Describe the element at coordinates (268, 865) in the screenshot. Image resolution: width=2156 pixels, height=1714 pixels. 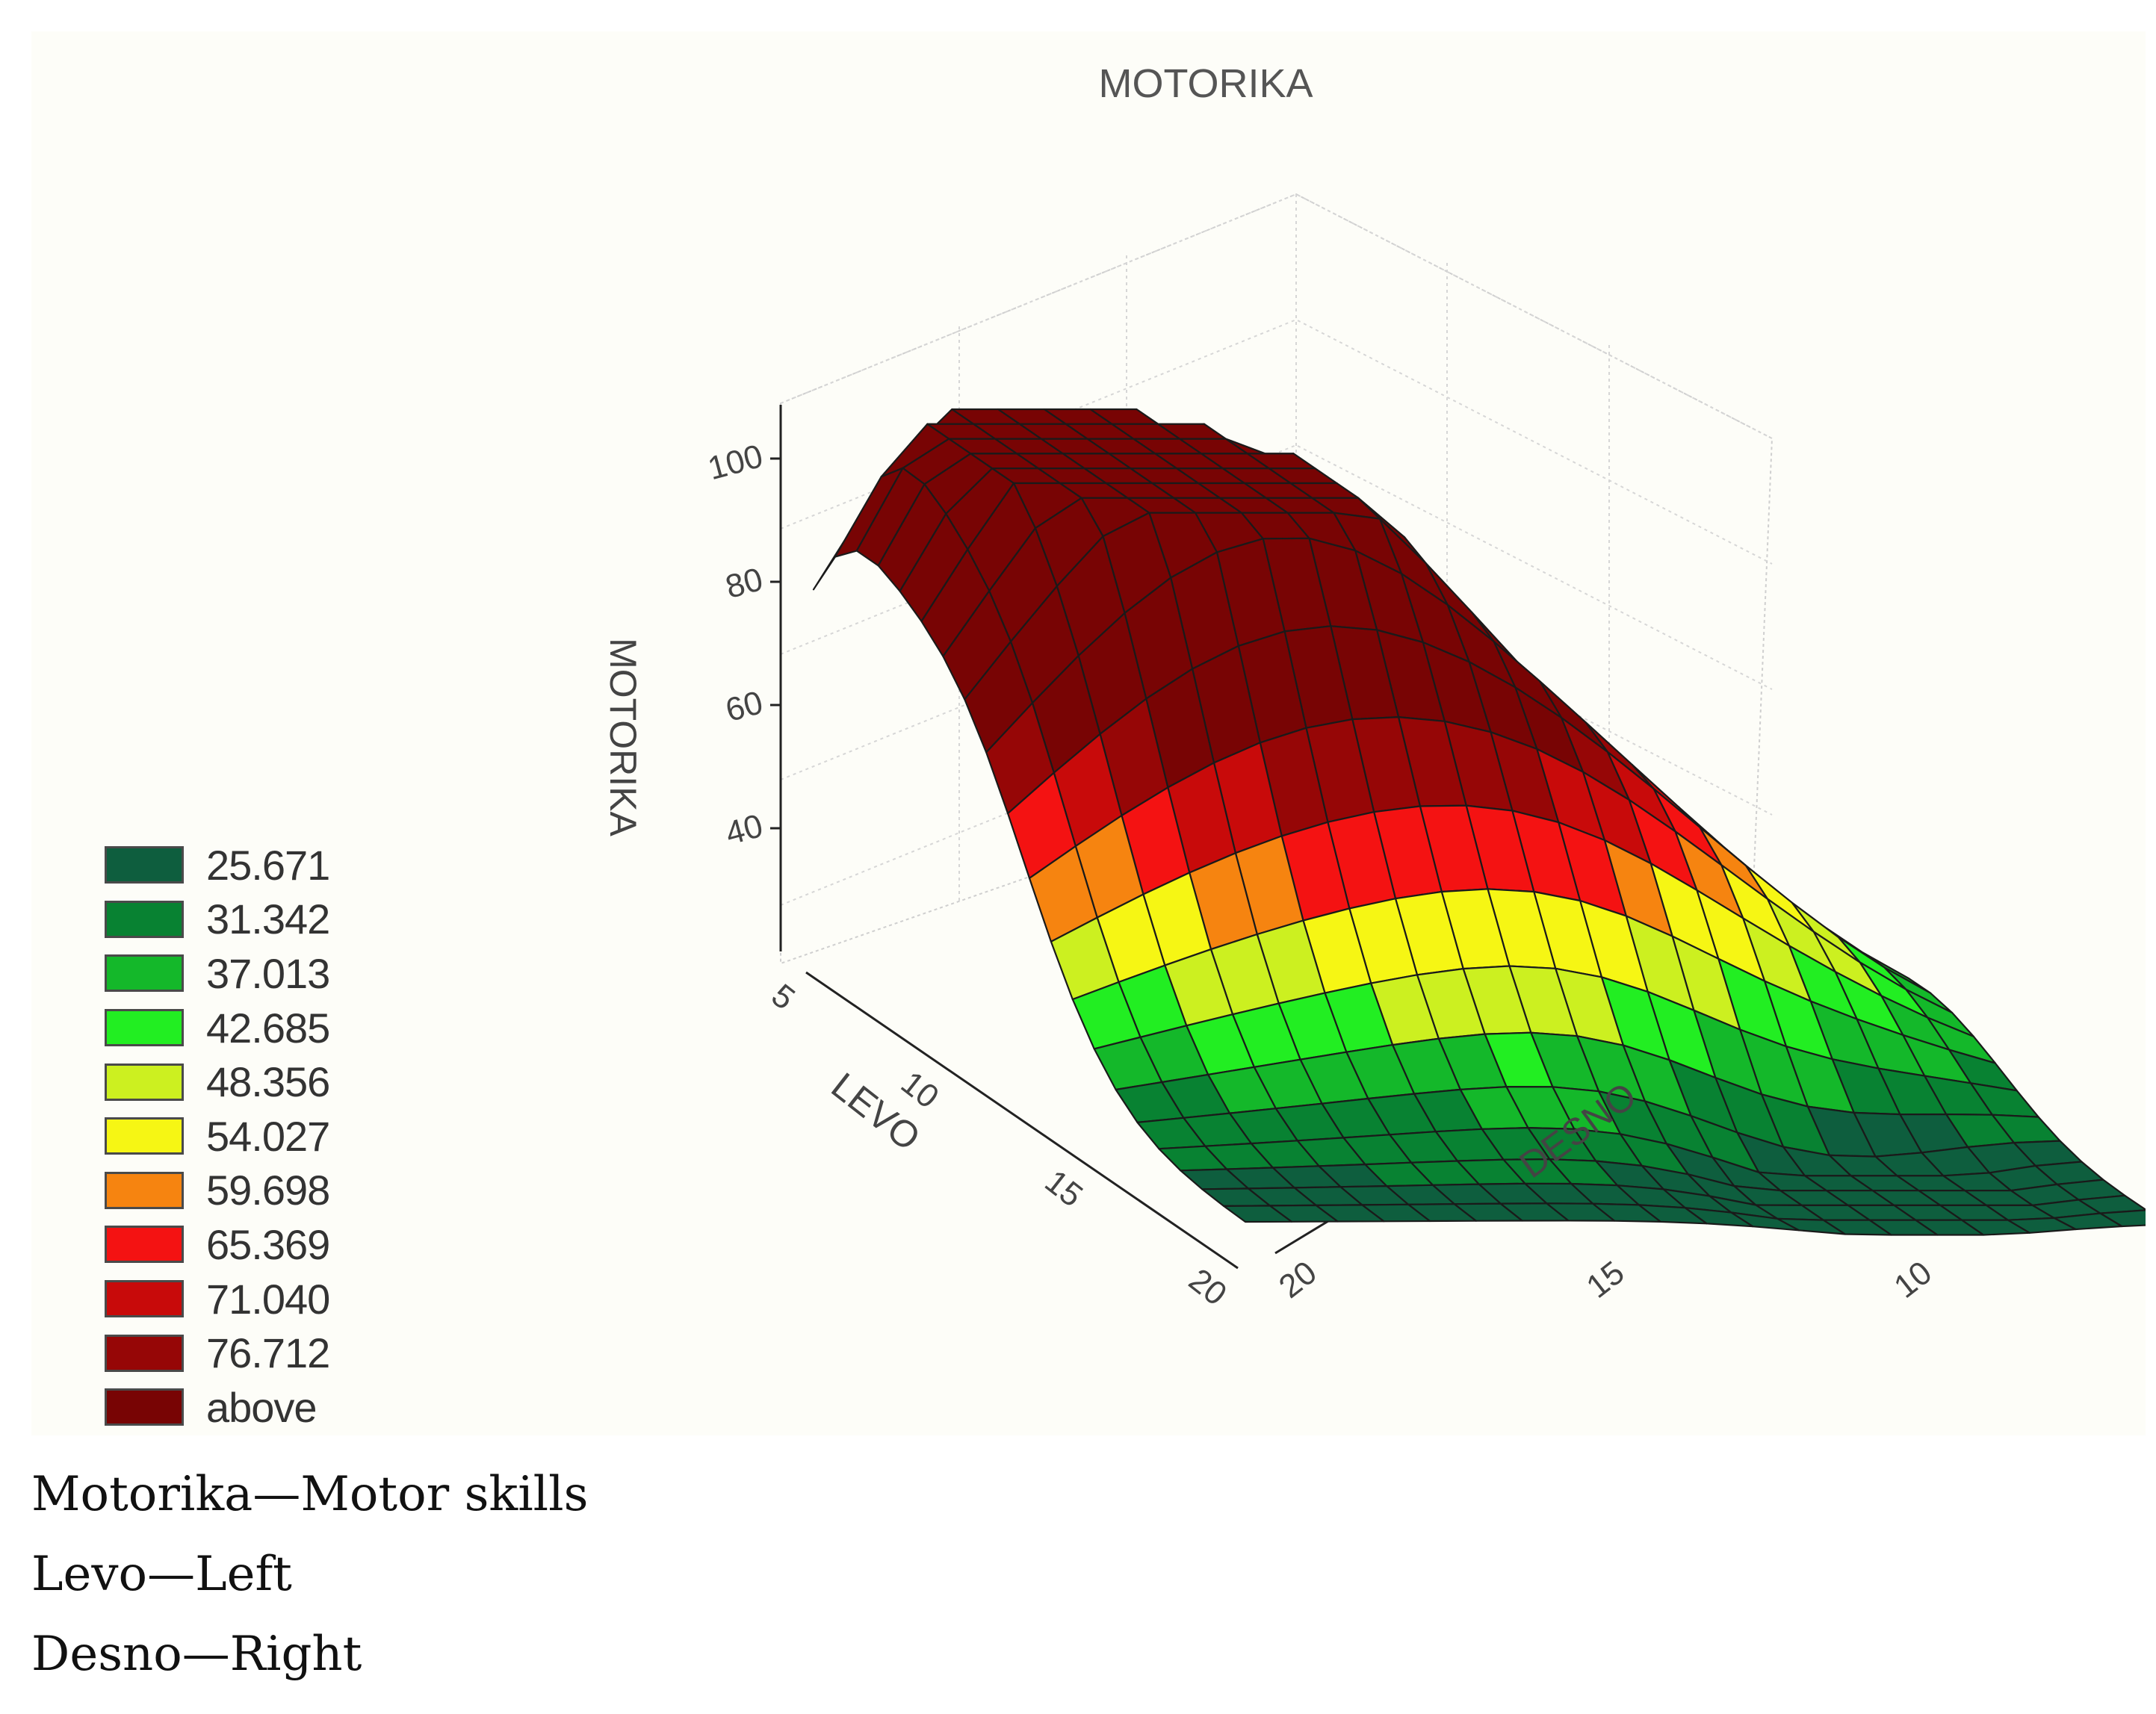
I see `legend-label: 25.671` at that location.